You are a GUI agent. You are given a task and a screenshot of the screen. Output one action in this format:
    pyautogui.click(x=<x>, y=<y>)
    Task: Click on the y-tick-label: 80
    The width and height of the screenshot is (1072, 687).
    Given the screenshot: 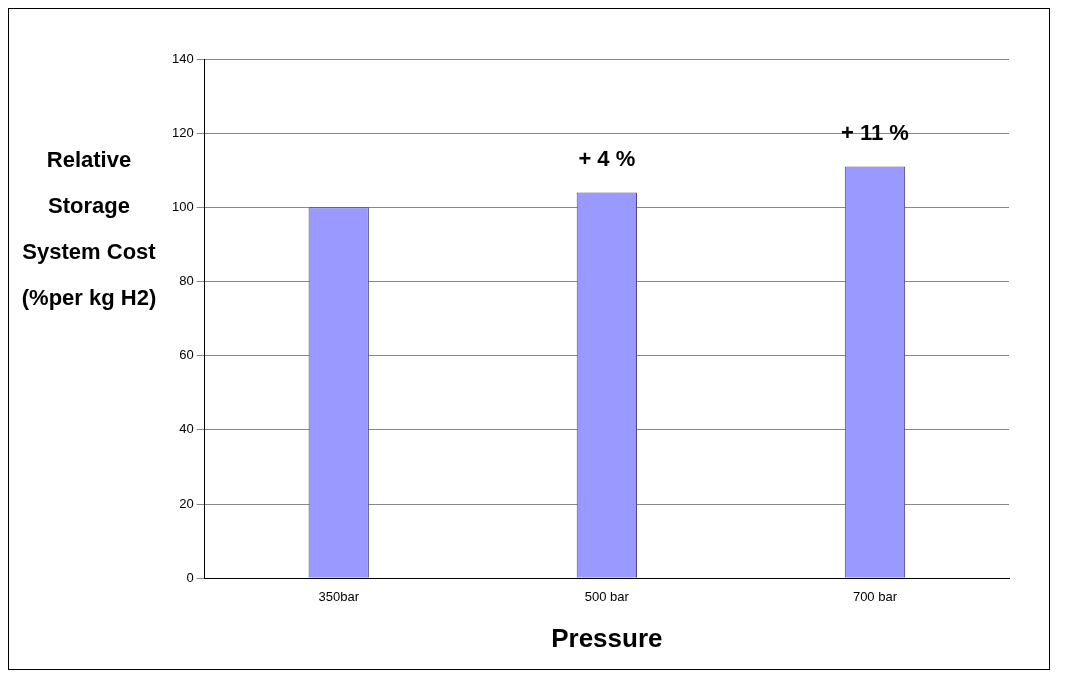 What is the action you would take?
    pyautogui.click(x=186, y=281)
    